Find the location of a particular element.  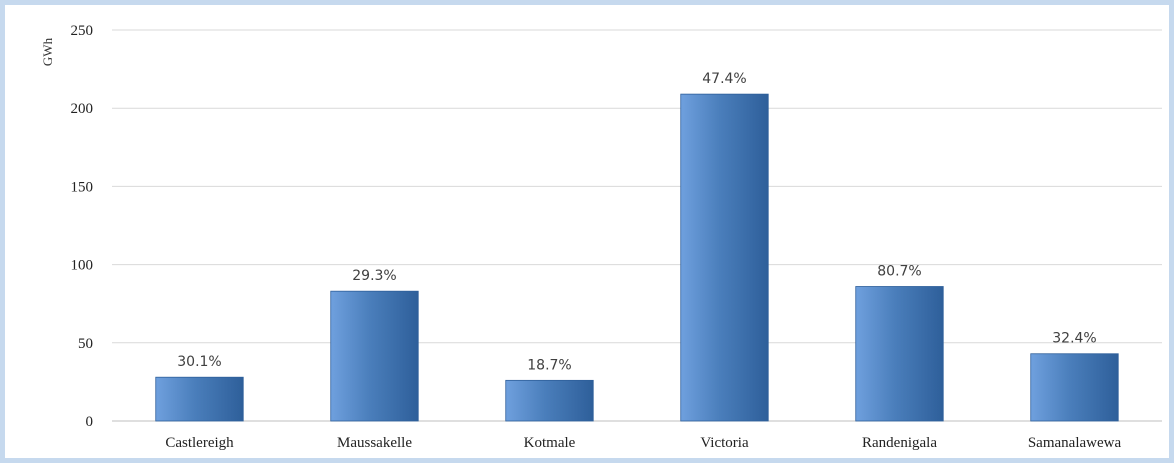

y-axis-label: GWh is located at coordinates (47, 51).